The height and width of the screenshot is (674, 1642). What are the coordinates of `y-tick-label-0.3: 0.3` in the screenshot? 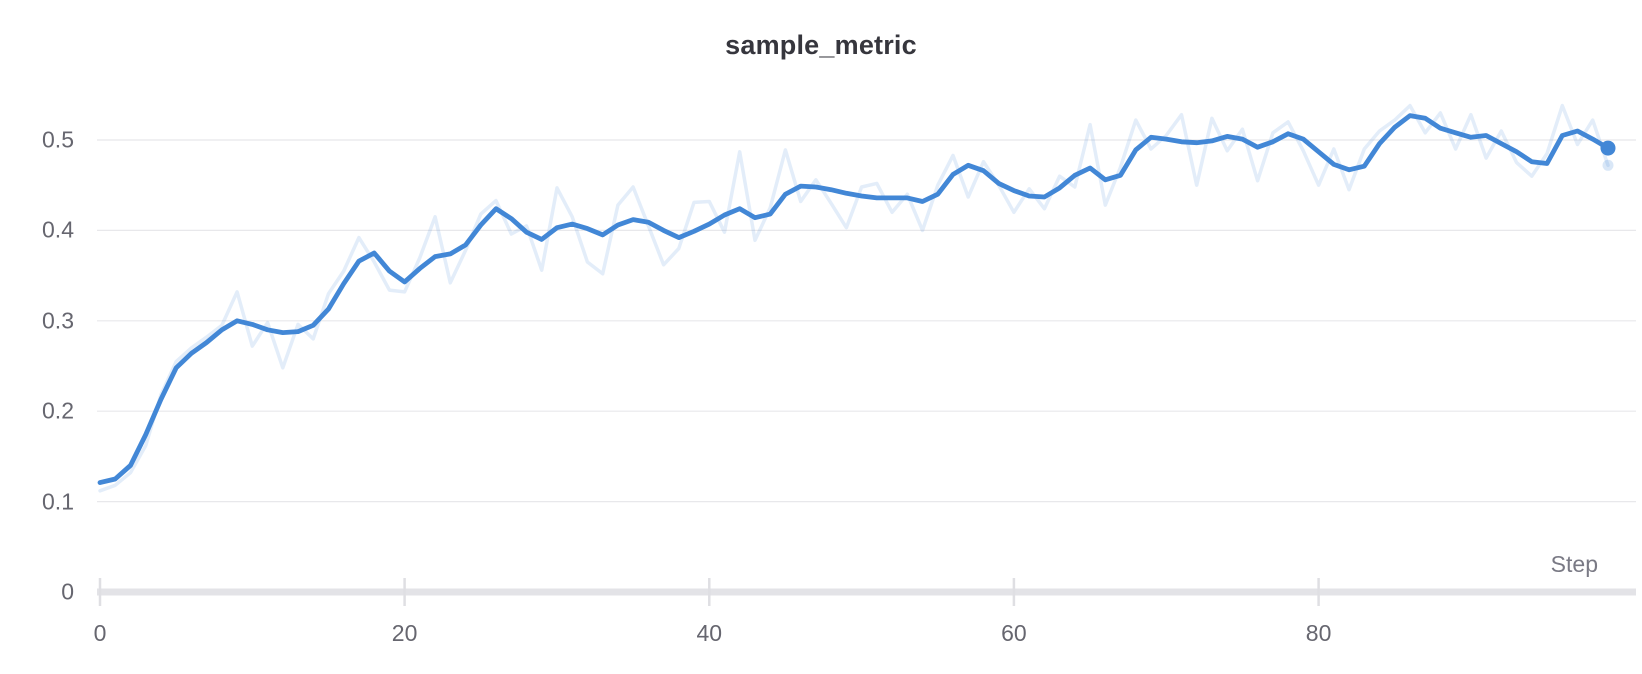 It's located at (58, 320).